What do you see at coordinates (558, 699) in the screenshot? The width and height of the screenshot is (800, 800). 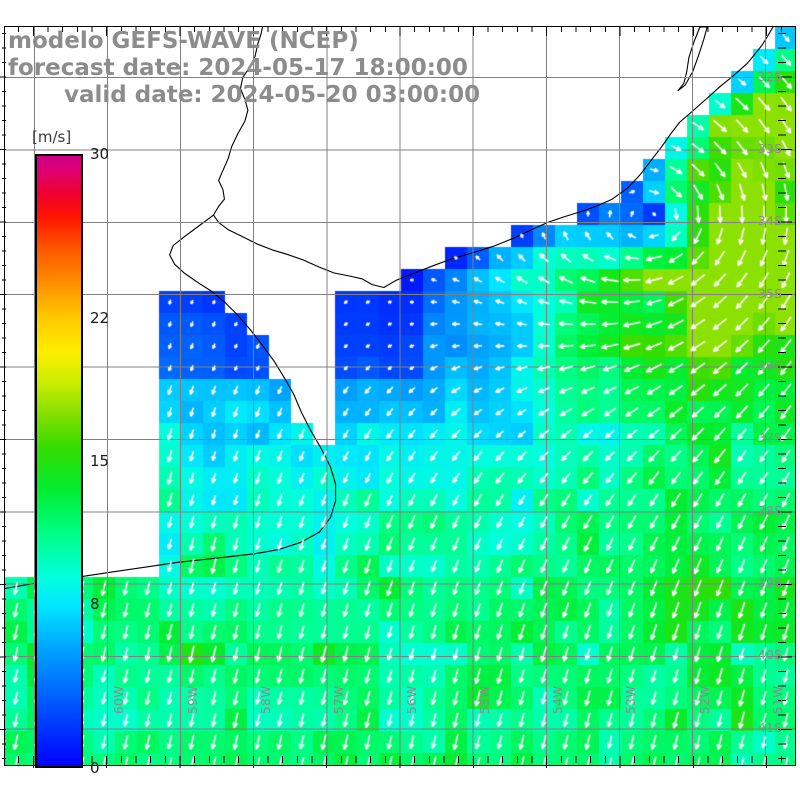 I see `lon-label-54W: 54W` at bounding box center [558, 699].